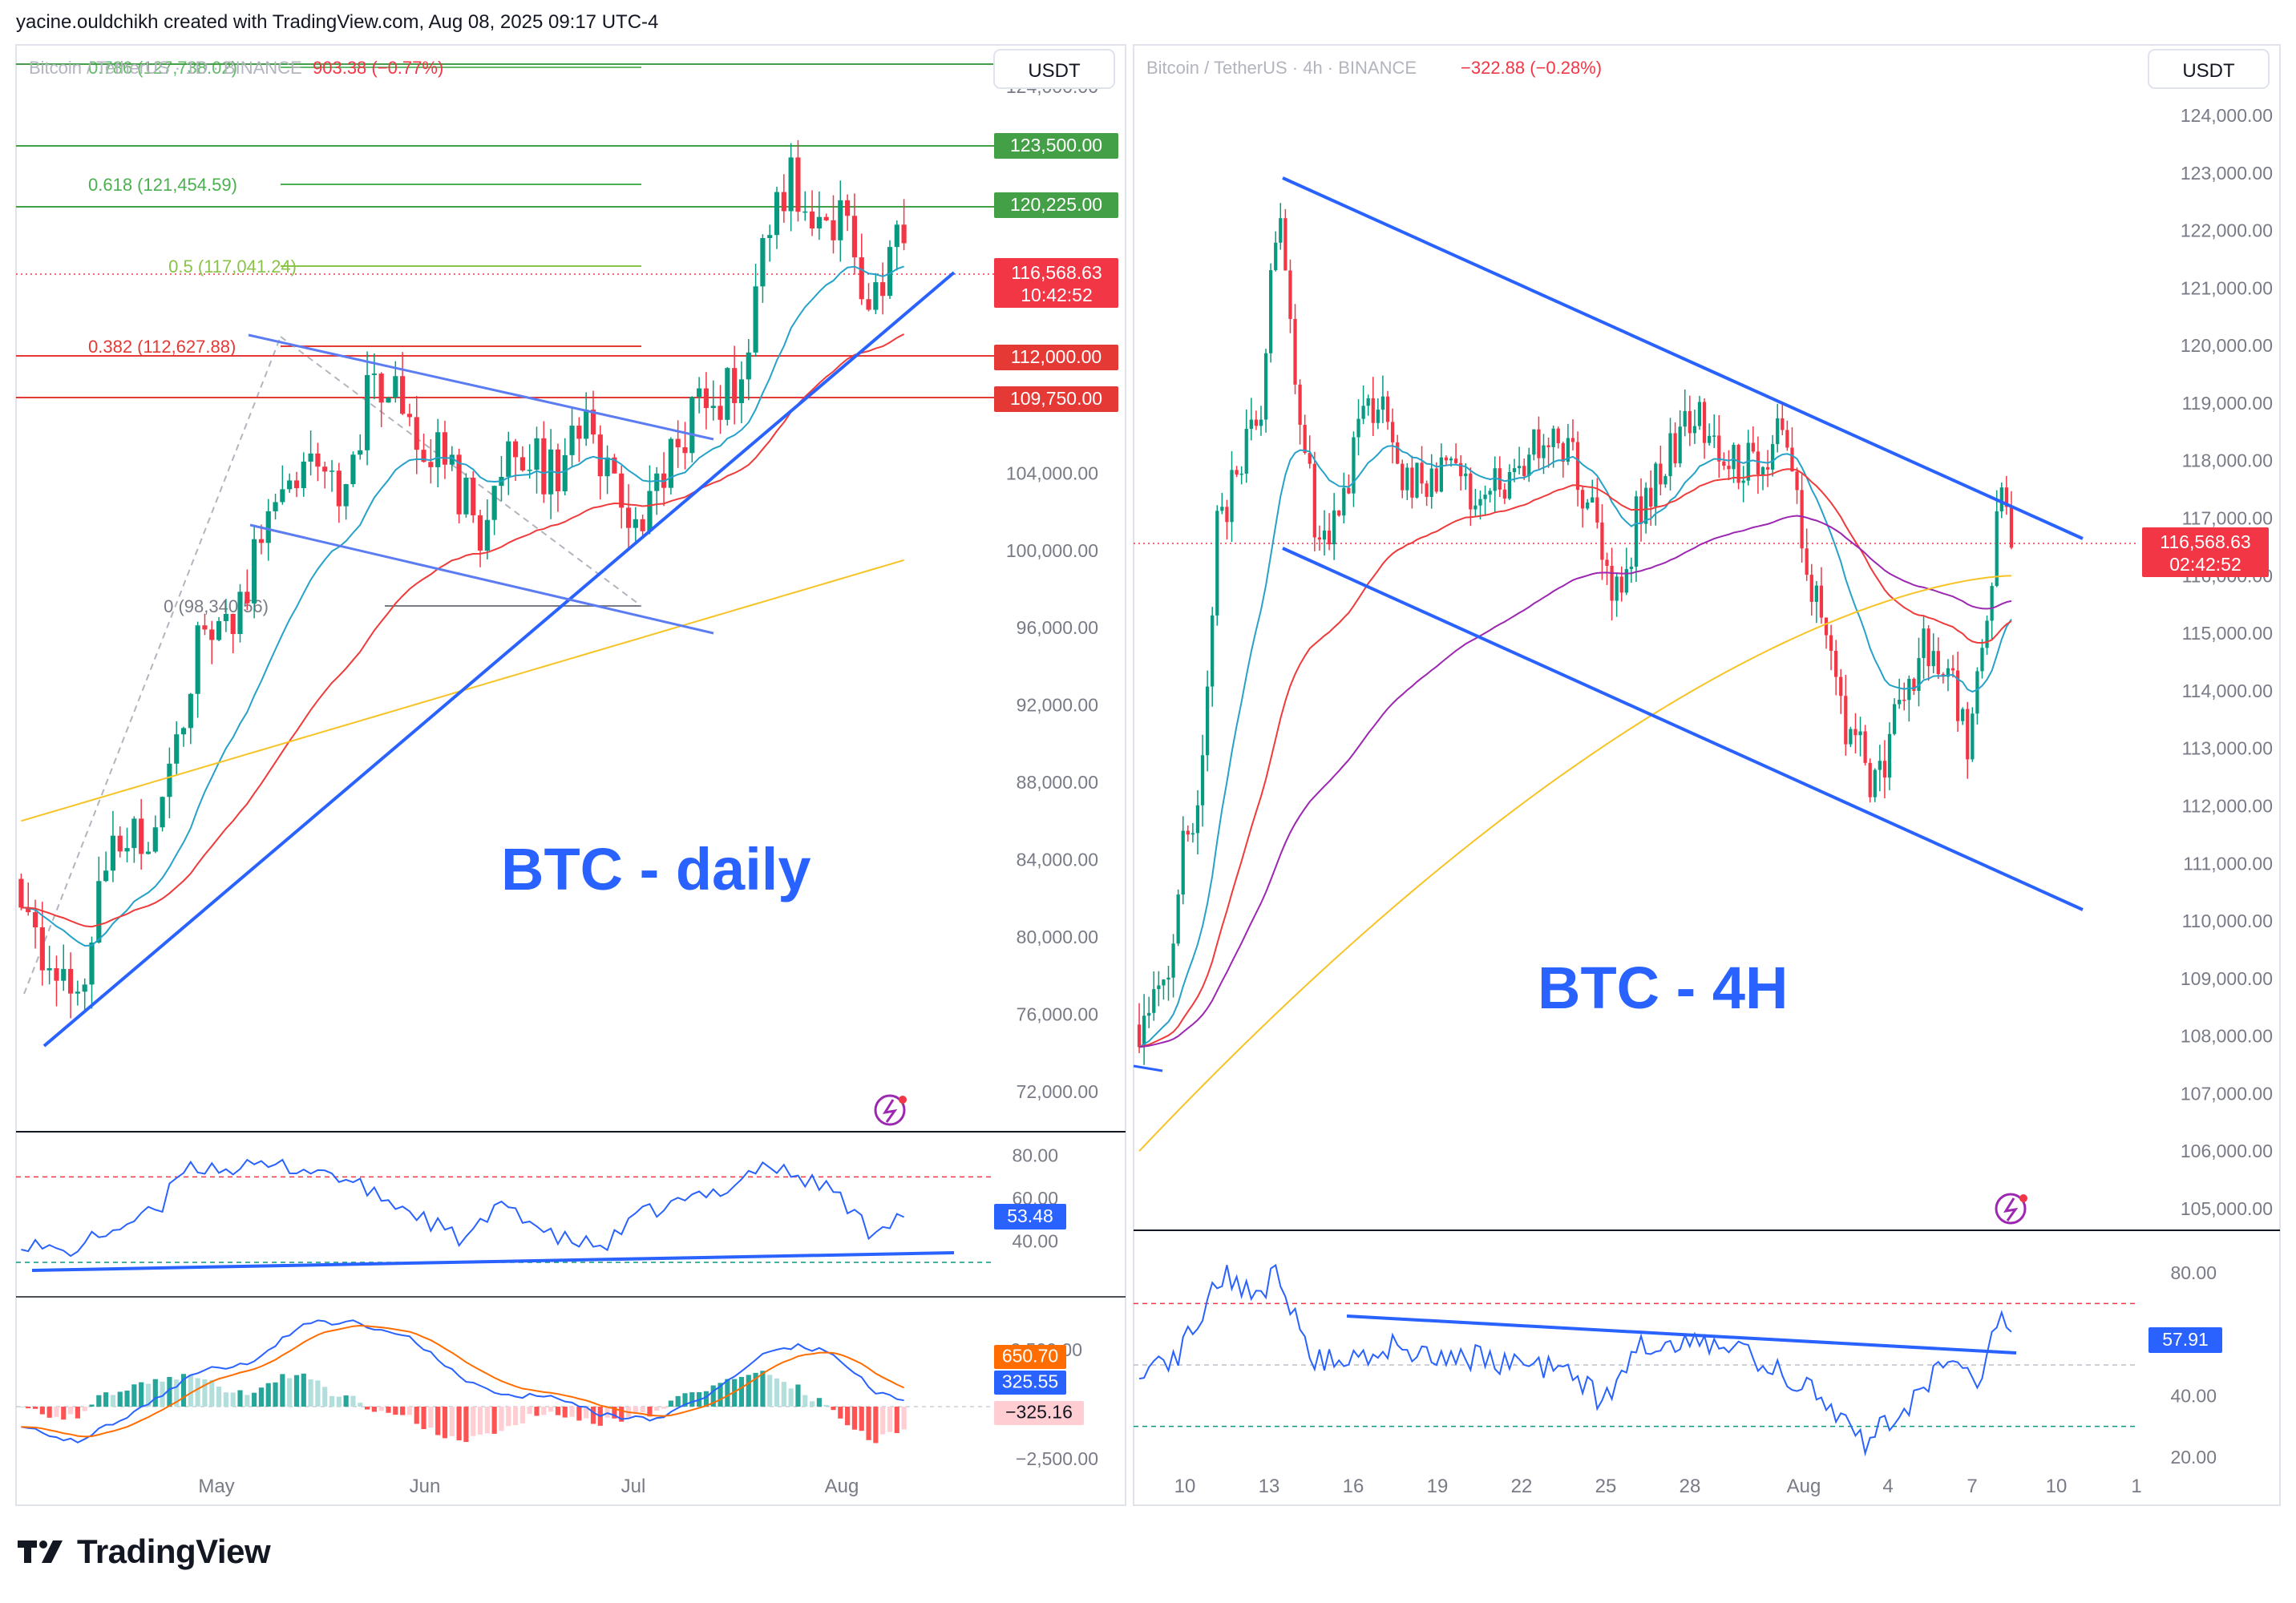 The width and height of the screenshot is (2296, 1603). What do you see at coordinates (2227, 460) in the screenshot?
I see `h4-y-tick: 118,000.00` at bounding box center [2227, 460].